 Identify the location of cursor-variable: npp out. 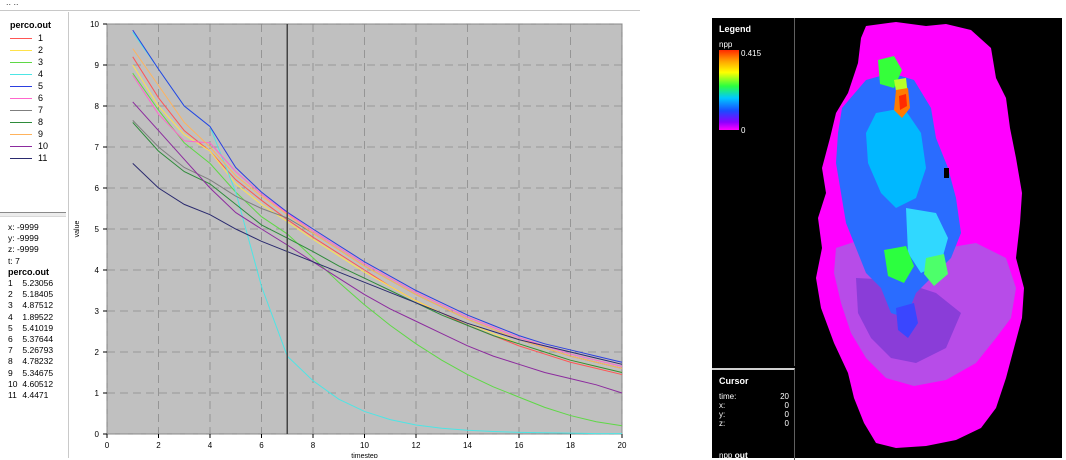
(733, 455).